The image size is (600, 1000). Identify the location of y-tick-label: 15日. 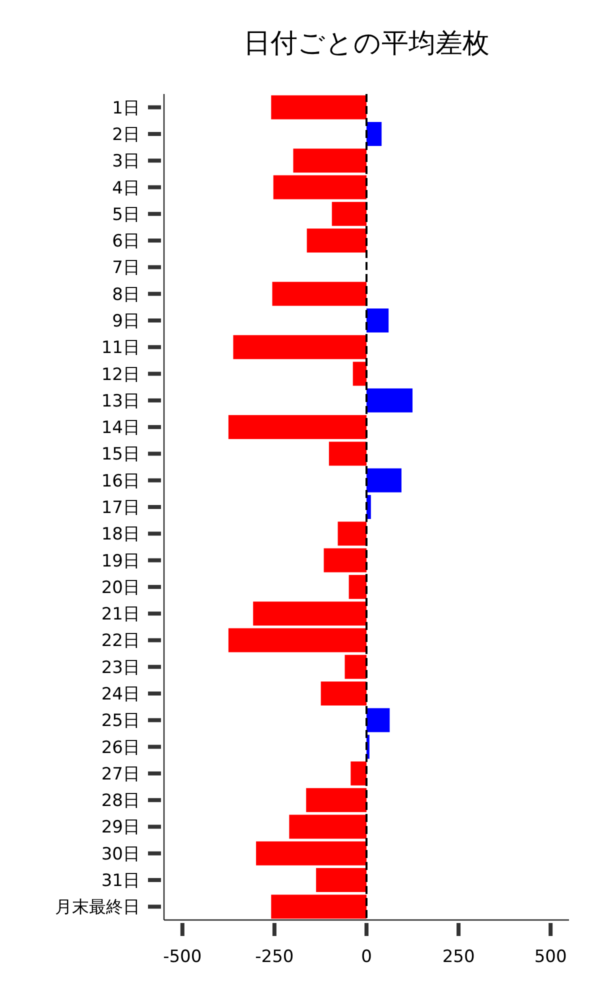
(120, 454).